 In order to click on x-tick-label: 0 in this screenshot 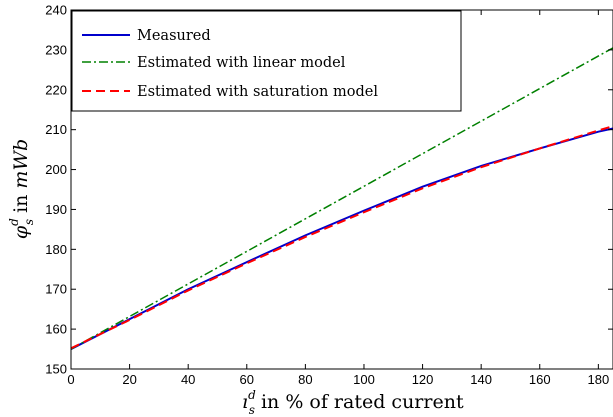, I will do `click(70, 379)`.